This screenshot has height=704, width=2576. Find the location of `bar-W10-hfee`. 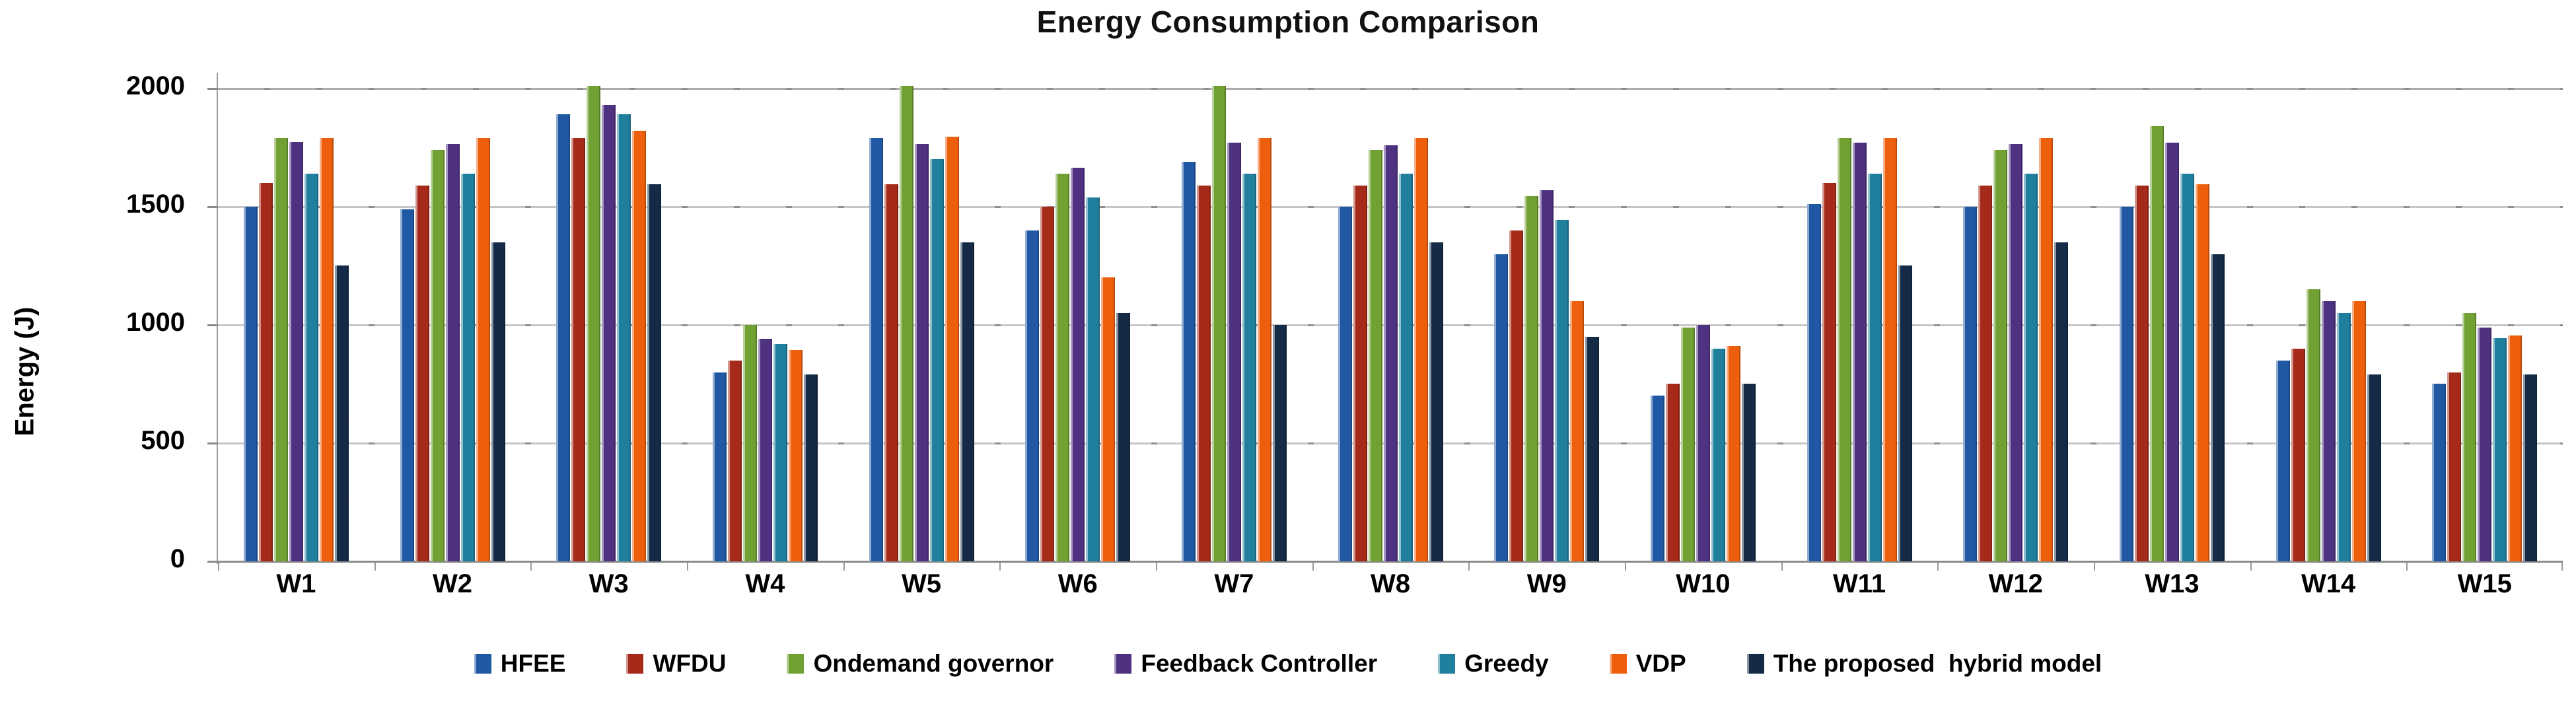

bar-W10-hfee is located at coordinates (1657, 478).